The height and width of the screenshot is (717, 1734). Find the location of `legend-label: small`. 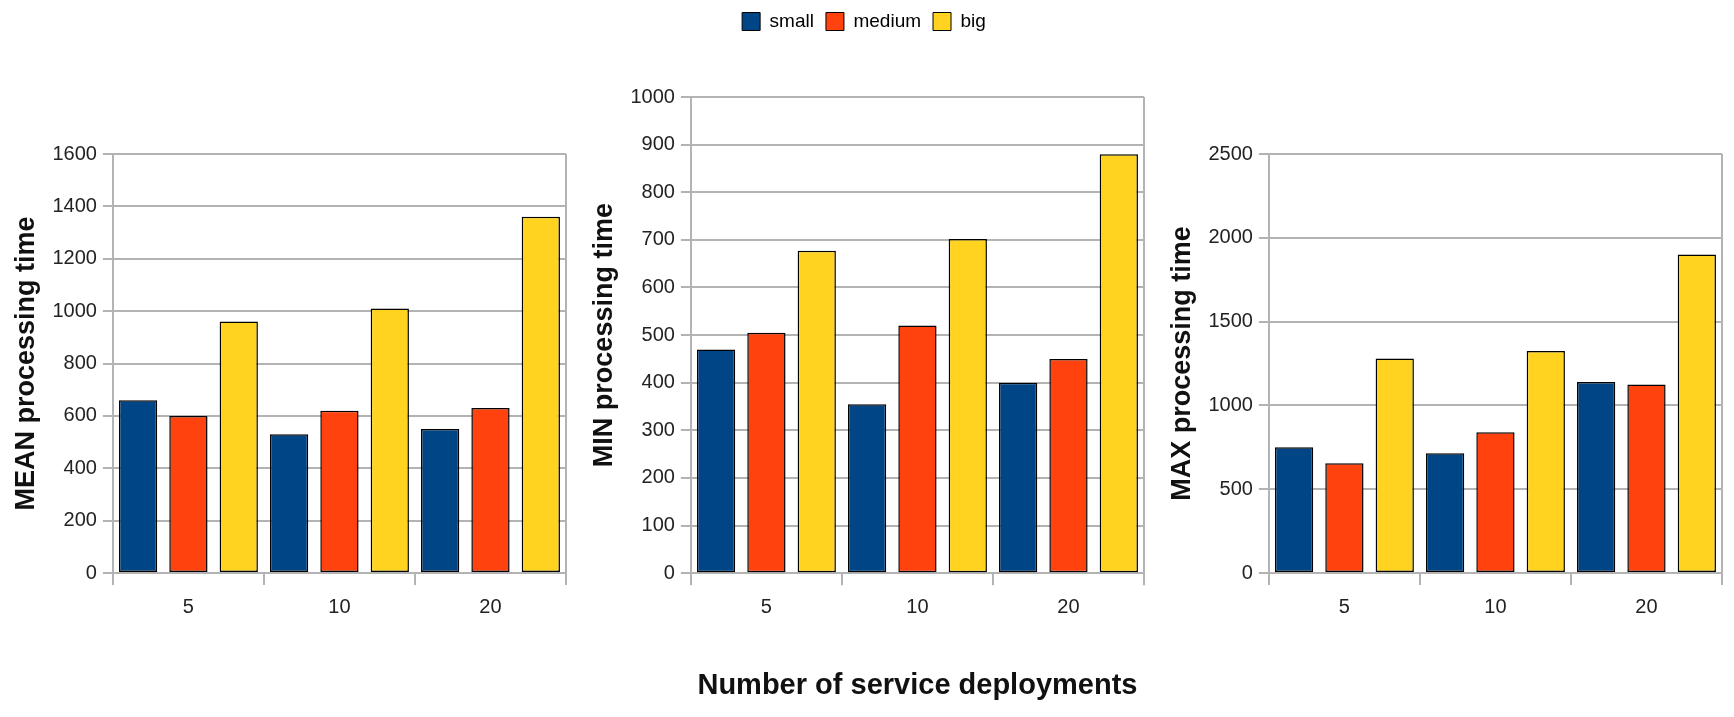

legend-label: small is located at coordinates (791, 20).